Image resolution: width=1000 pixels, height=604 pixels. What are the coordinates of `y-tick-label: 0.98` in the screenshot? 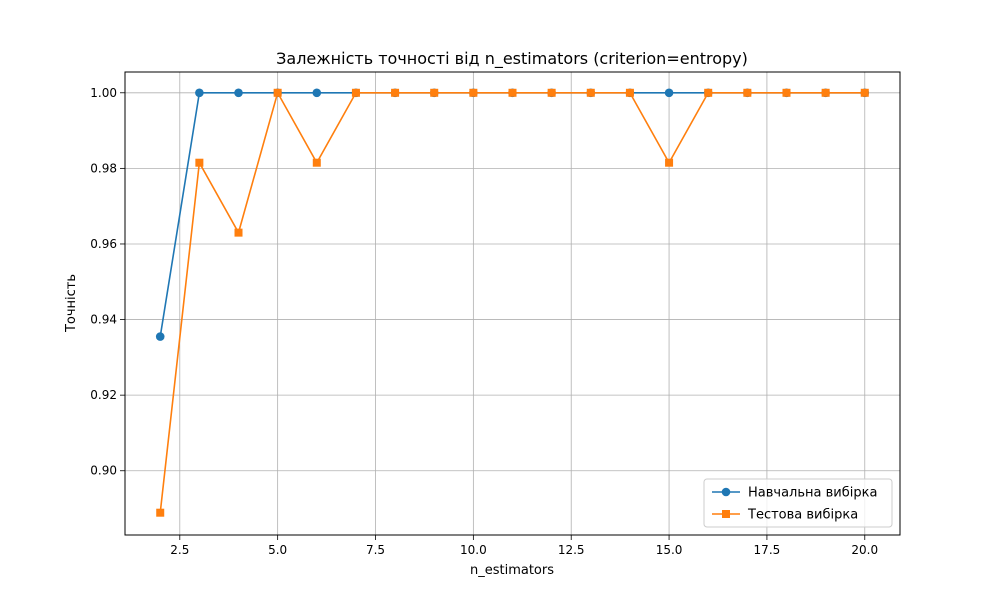 It's located at (103, 168).